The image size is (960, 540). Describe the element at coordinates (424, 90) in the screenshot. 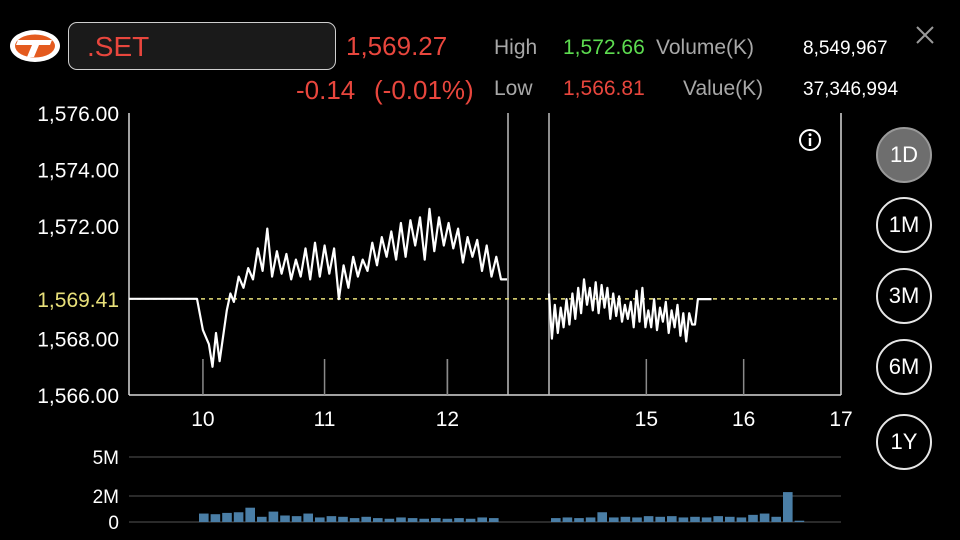

I see `price-change-percent: (-0.01%)` at that location.